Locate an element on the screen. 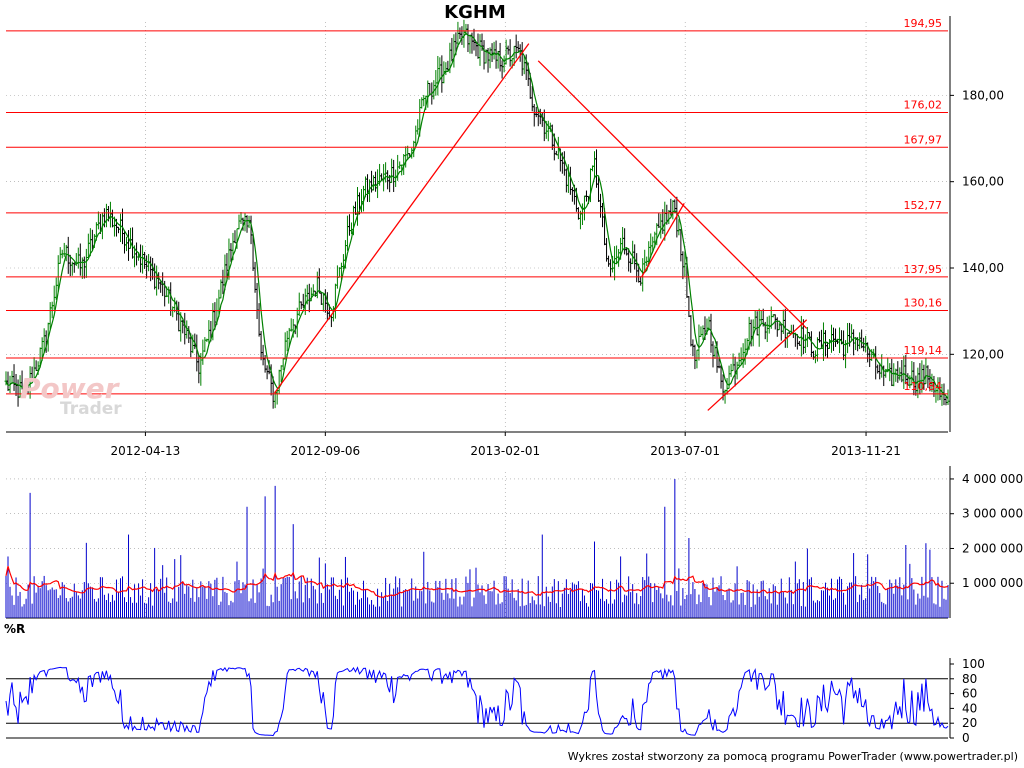  wpr-tick-label: 40 is located at coordinates (969, 708).